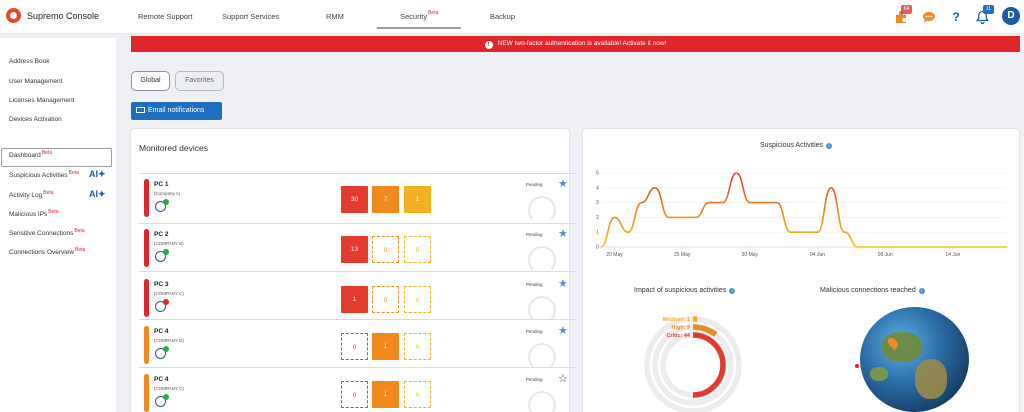 Image resolution: width=1024 pixels, height=412 pixels. I want to click on sidebar-item-dashboard: DashboardBeta, so click(30, 154).